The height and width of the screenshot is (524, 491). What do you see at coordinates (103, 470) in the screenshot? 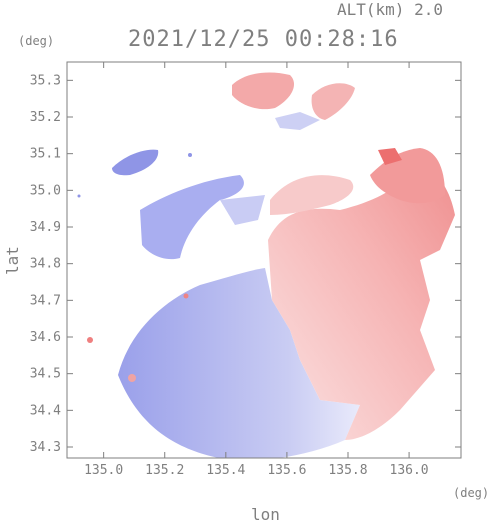
I see `x-tick-label: 135.0` at bounding box center [103, 470].